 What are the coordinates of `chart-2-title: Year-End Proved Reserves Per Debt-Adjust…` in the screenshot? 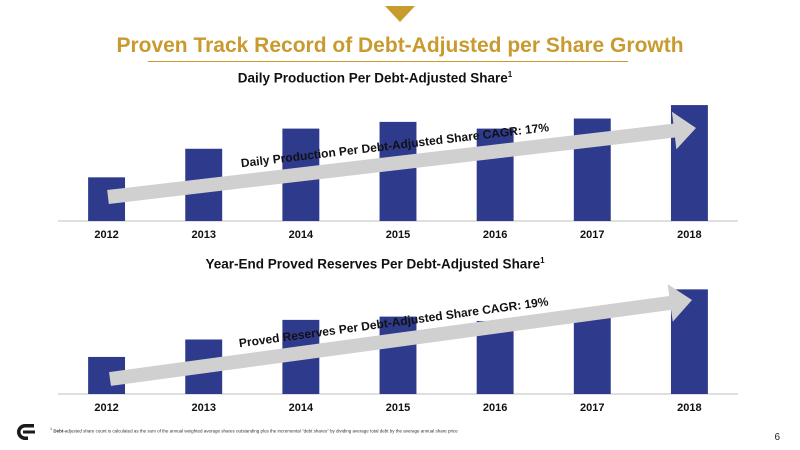 It's located at (375, 264).